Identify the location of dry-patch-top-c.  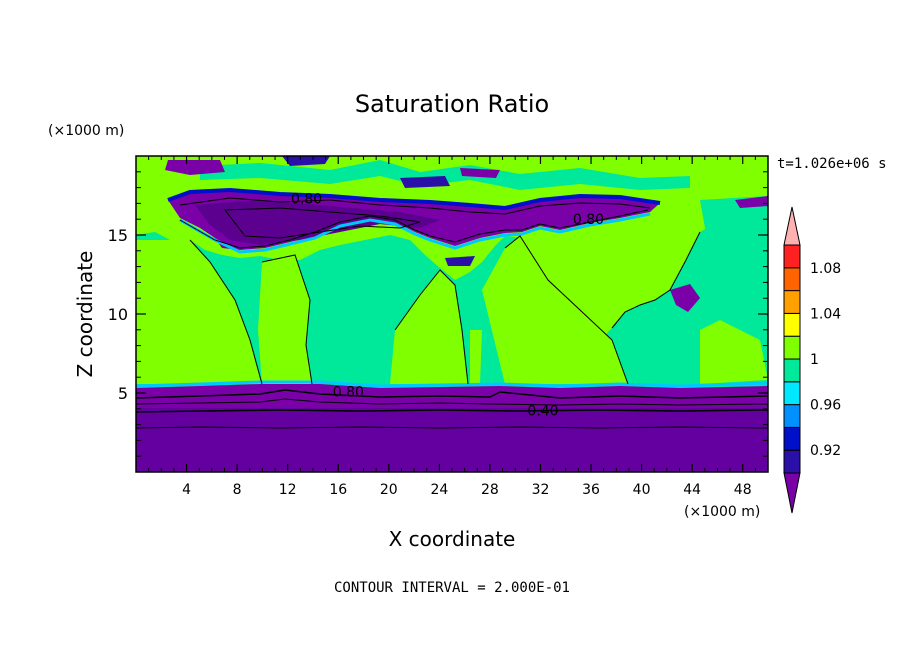
(425, 182).